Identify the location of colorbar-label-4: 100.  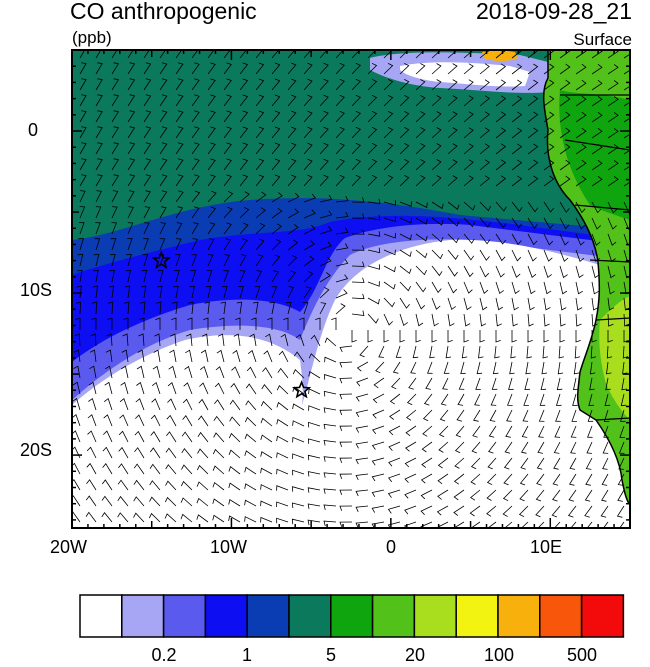
(499, 655).